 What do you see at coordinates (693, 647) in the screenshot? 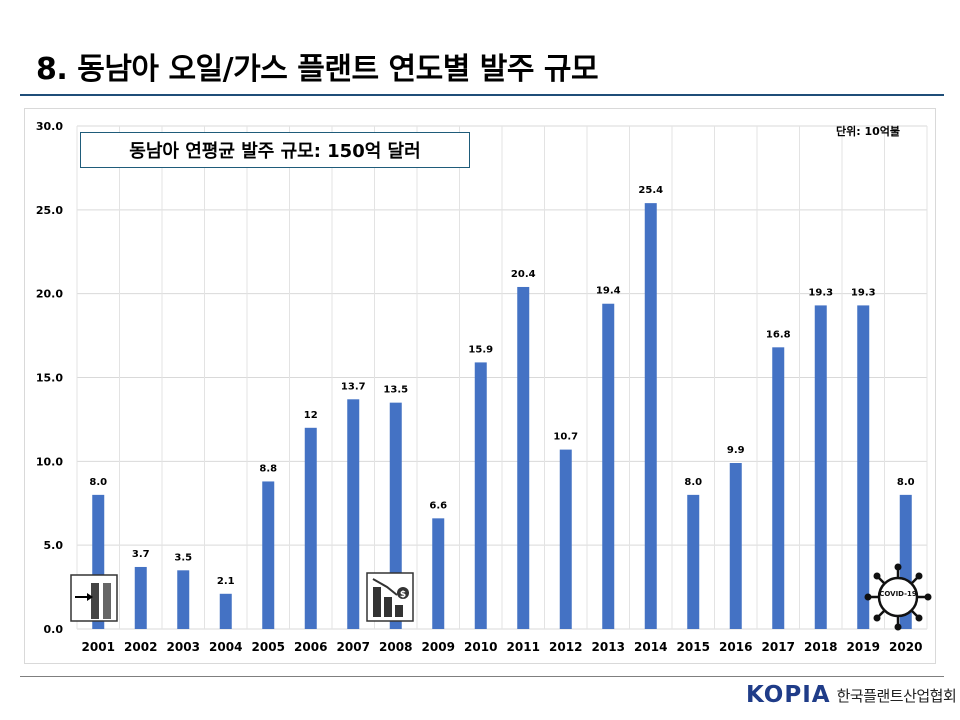
I see `x-tick-label-2015: 2015` at bounding box center [693, 647].